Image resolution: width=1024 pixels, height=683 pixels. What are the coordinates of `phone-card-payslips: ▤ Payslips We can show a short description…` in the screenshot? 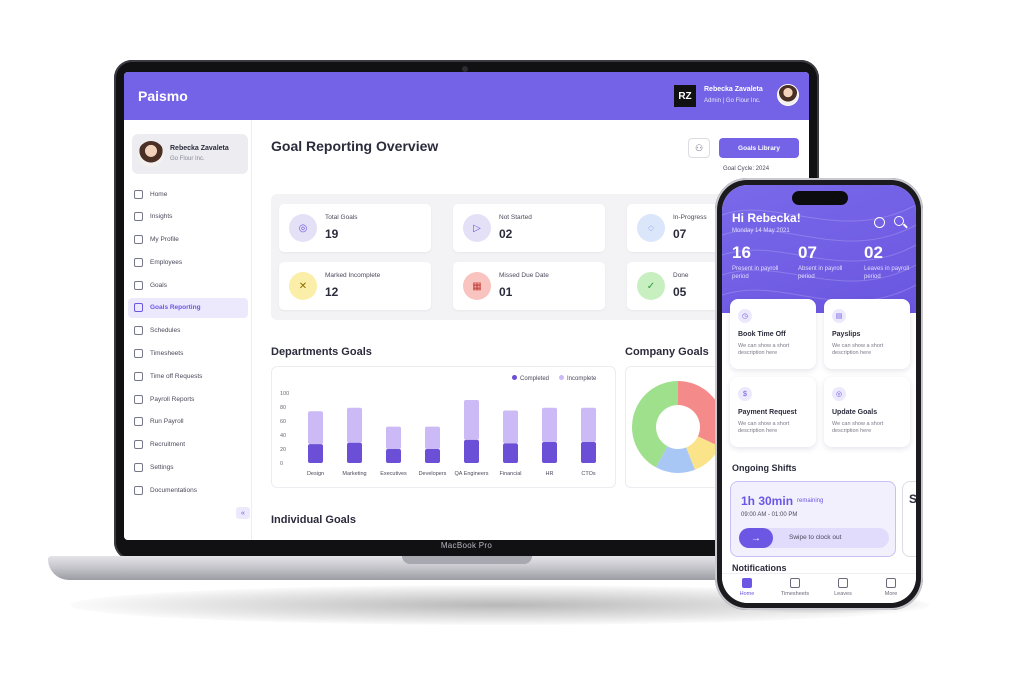 It's located at (867, 334).